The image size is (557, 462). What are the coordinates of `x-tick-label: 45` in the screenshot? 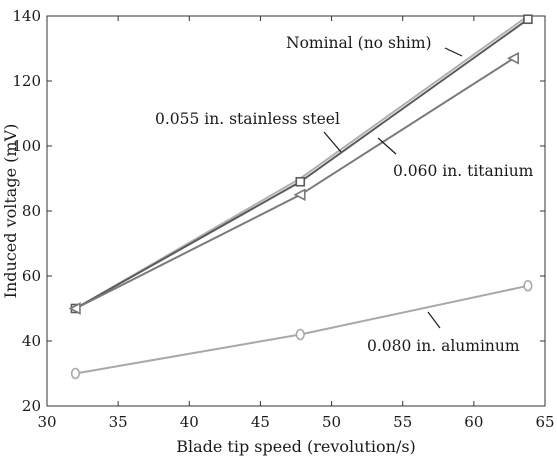 It's located at (260, 422).